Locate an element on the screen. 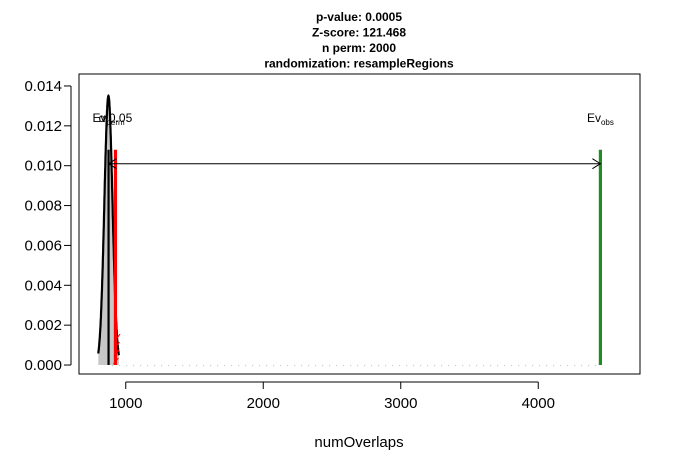 The image size is (681, 473). y-tick-label: 0.012 is located at coordinates (43, 126).